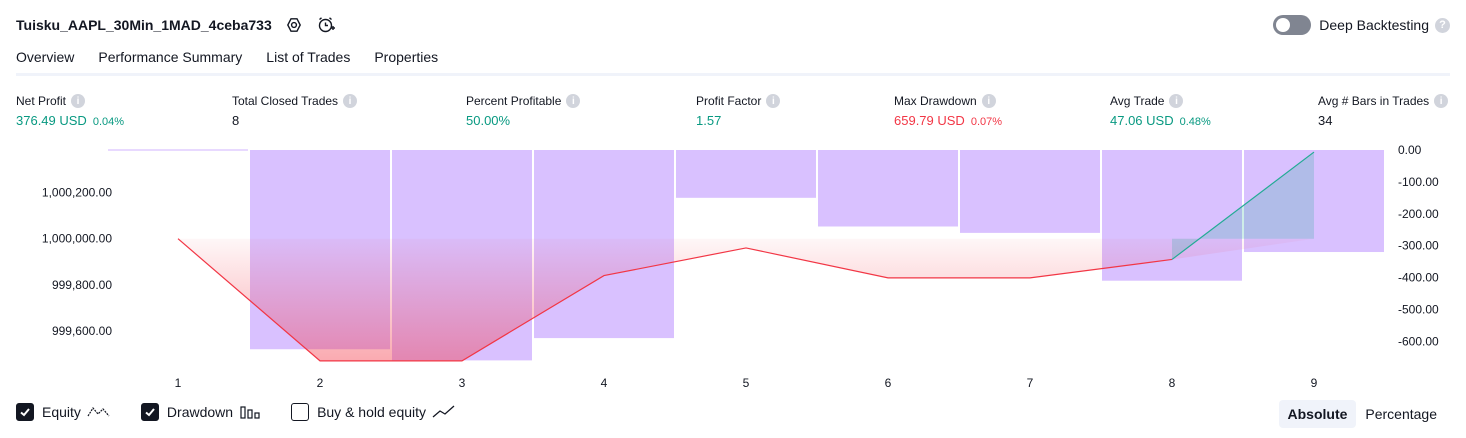 This screenshot has width=1466, height=438. Describe the element at coordinates (444, 412) in the screenshot. I see `buy-hold-line-icon` at that location.